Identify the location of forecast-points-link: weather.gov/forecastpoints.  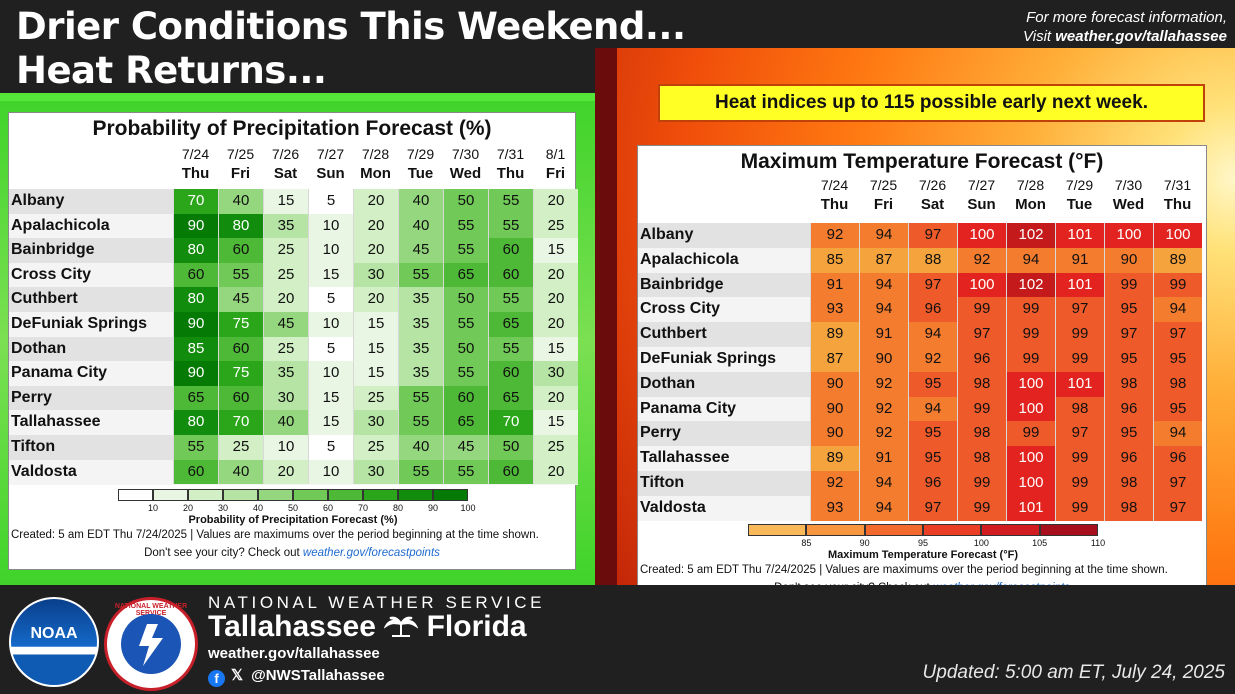
(371, 553).